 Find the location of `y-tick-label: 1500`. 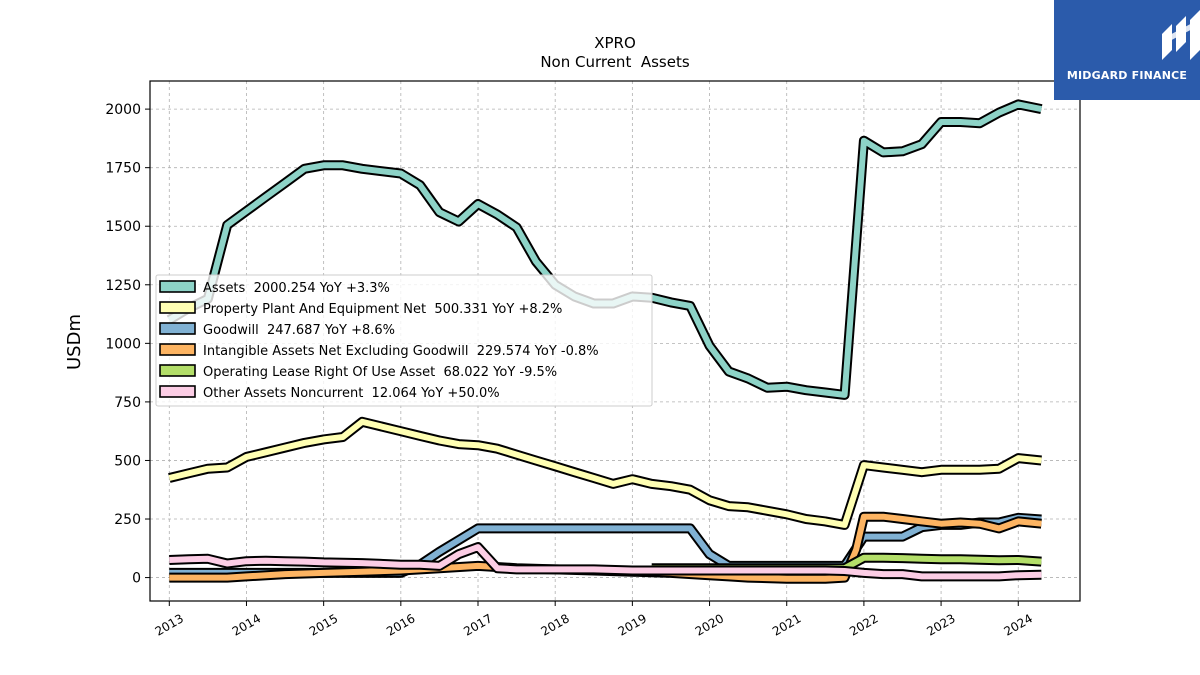

y-tick-label: 1500 is located at coordinates (123, 227).